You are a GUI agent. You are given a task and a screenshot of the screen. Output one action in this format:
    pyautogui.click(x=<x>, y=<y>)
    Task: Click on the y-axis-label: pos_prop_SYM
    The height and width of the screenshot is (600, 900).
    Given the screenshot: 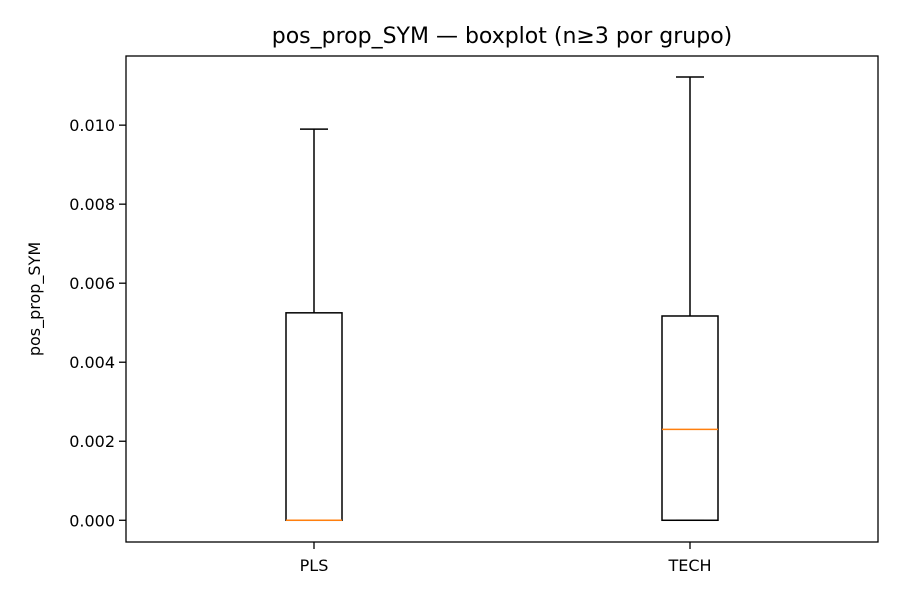 What is the action you would take?
    pyautogui.click(x=35, y=299)
    